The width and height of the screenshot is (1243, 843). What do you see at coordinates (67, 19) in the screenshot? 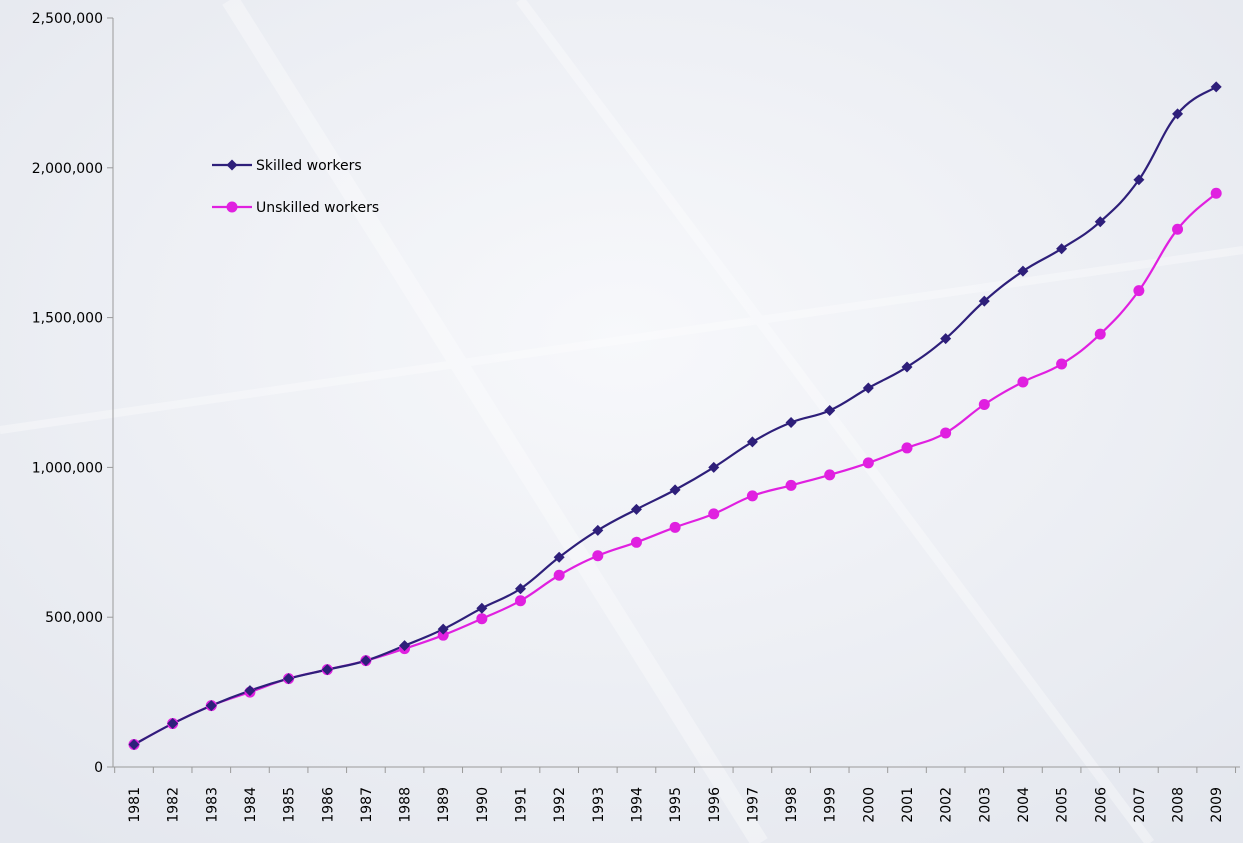
I see `y-tick-label: 2,500,000` at bounding box center [67, 19].